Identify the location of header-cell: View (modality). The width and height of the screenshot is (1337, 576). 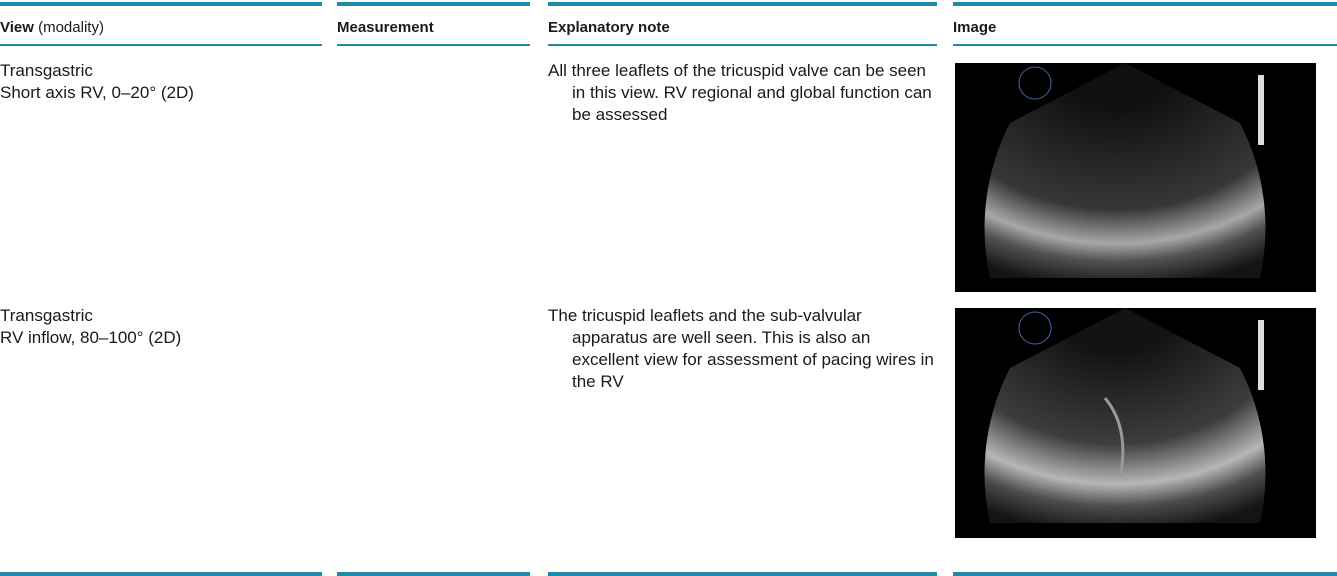
(52, 27).